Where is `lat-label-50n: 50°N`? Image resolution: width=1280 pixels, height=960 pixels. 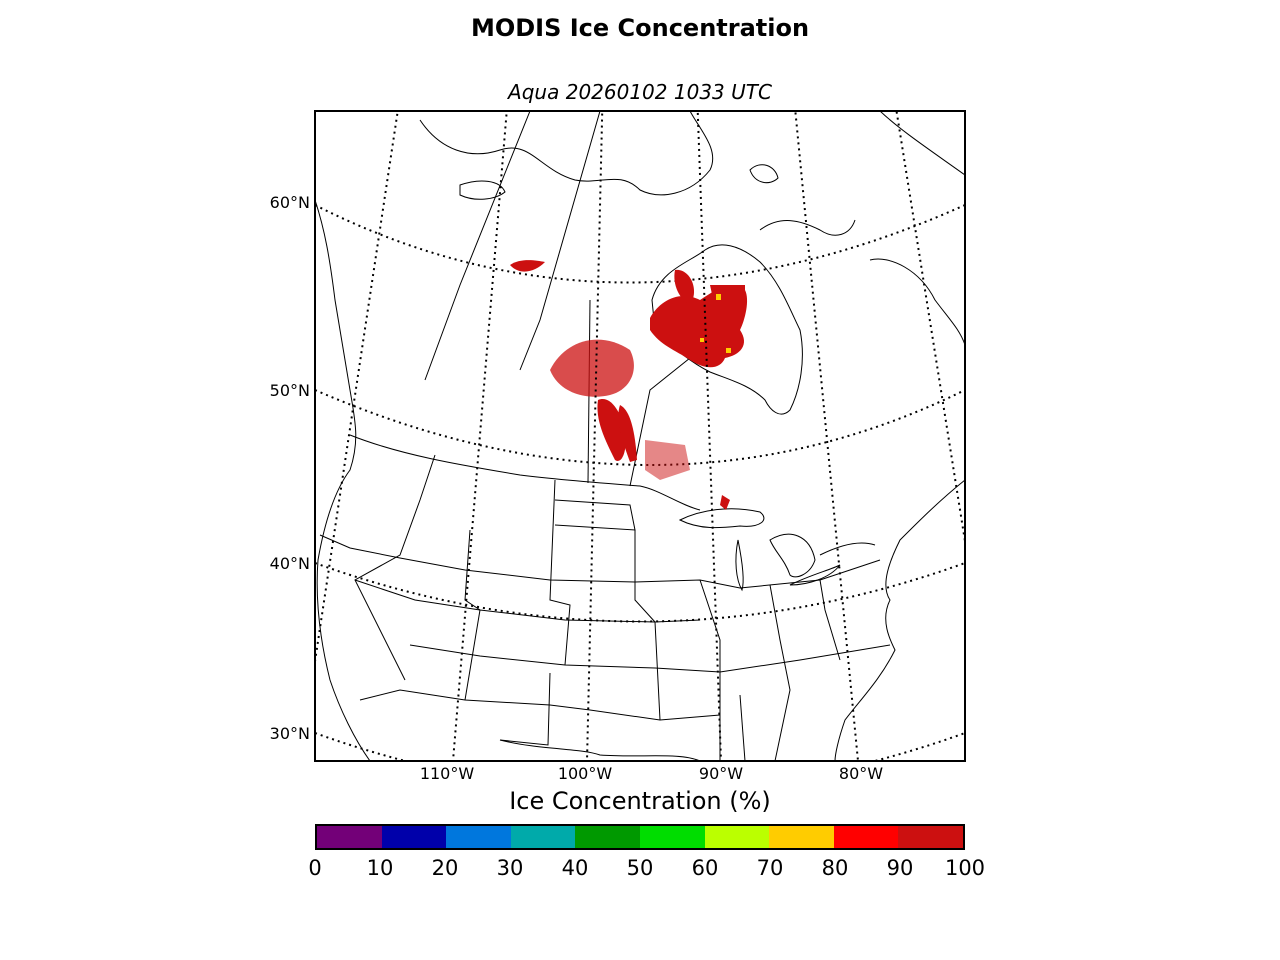 lat-label-50n: 50°N is located at coordinates (289, 390).